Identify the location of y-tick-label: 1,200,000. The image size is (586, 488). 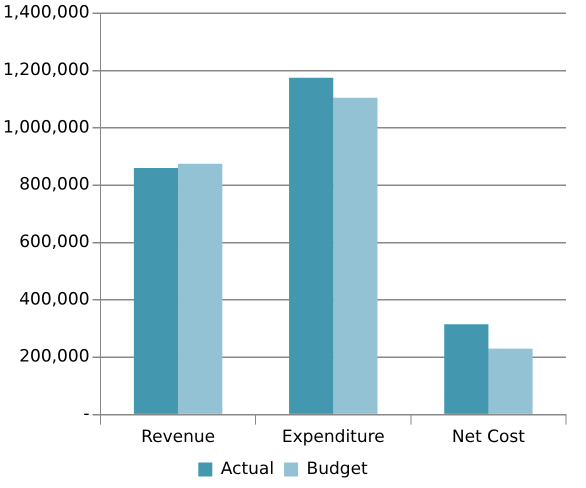
(46, 70).